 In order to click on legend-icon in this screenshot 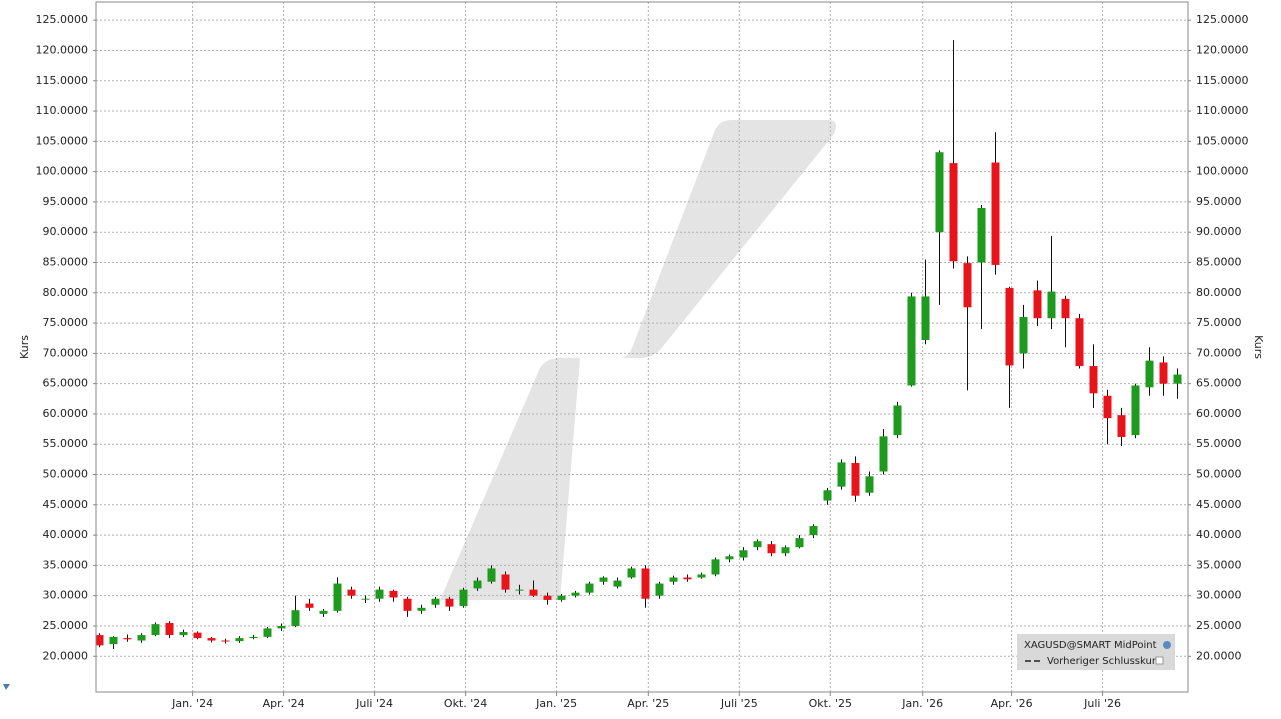, I will do `click(1167, 645)`.